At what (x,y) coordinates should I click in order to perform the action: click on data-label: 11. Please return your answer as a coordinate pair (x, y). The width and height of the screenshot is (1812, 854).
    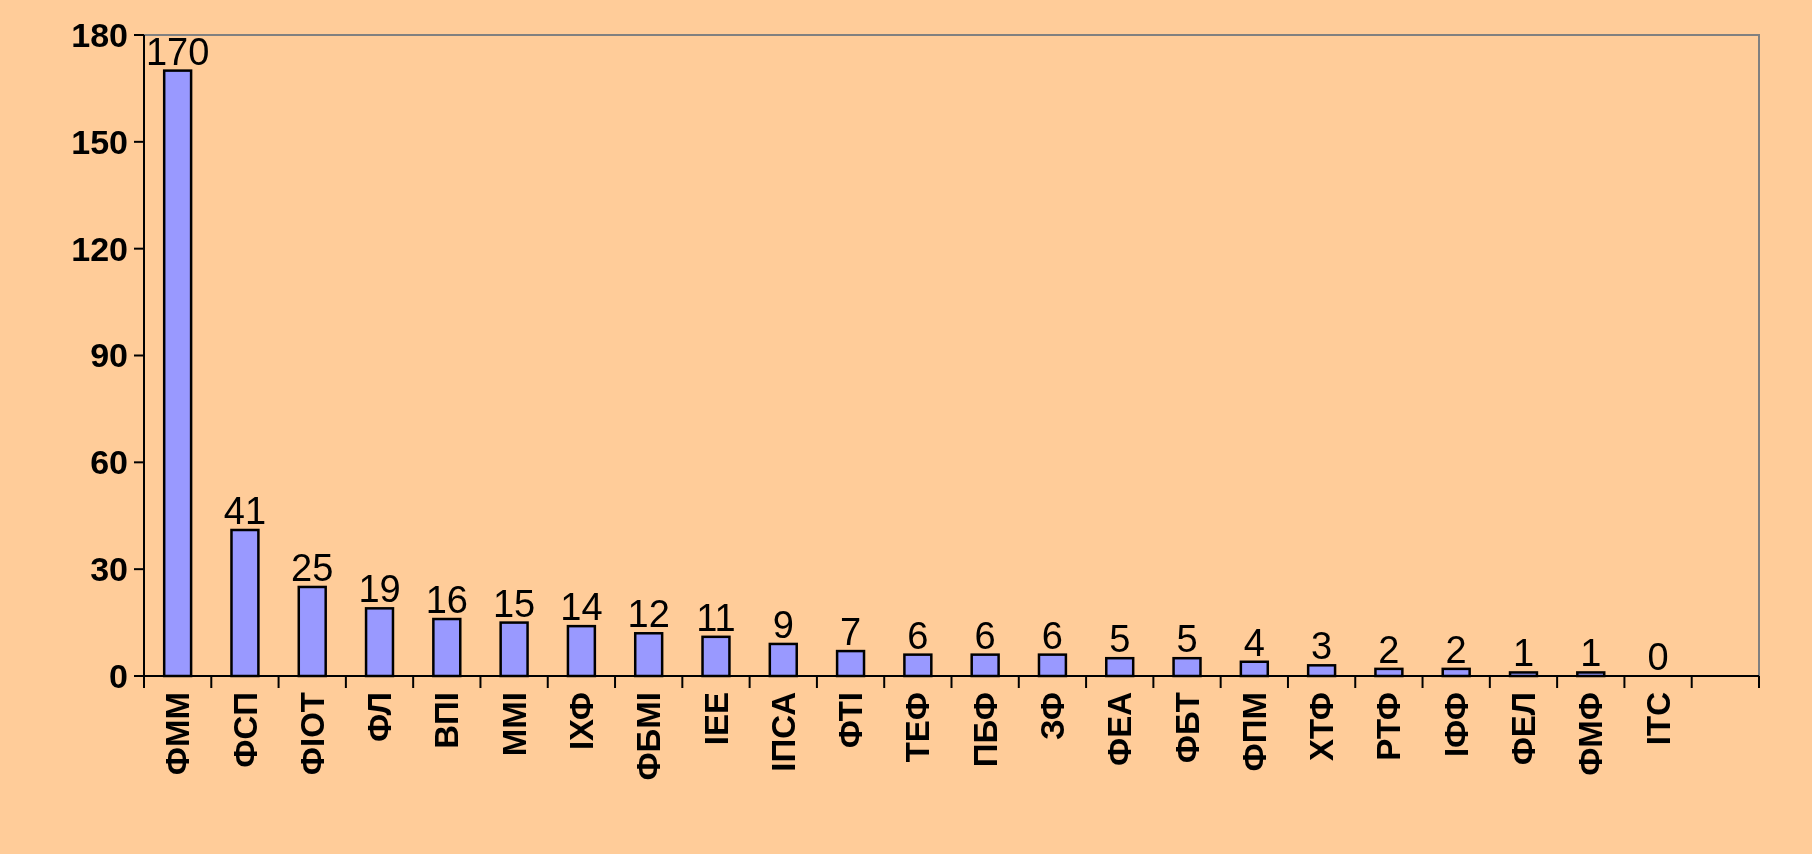
    Looking at the image, I should click on (716, 617).